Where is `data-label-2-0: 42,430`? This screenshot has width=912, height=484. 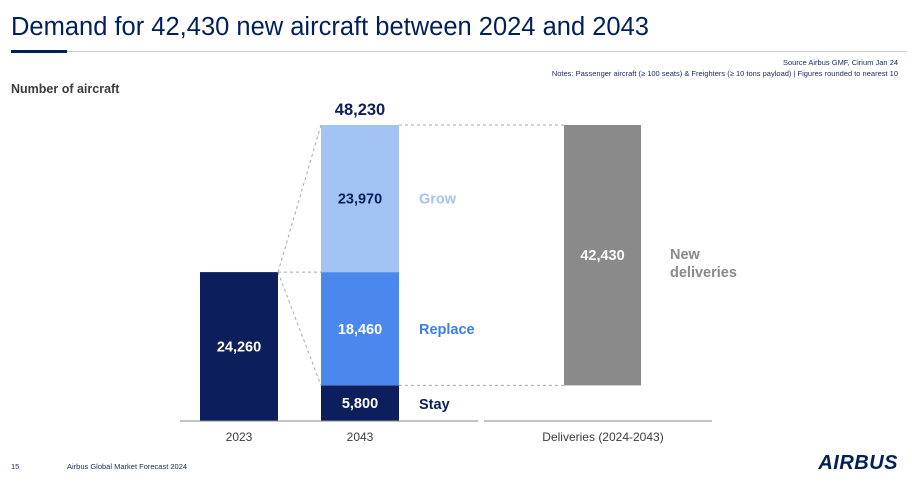
data-label-2-0: 42,430 is located at coordinates (602, 256).